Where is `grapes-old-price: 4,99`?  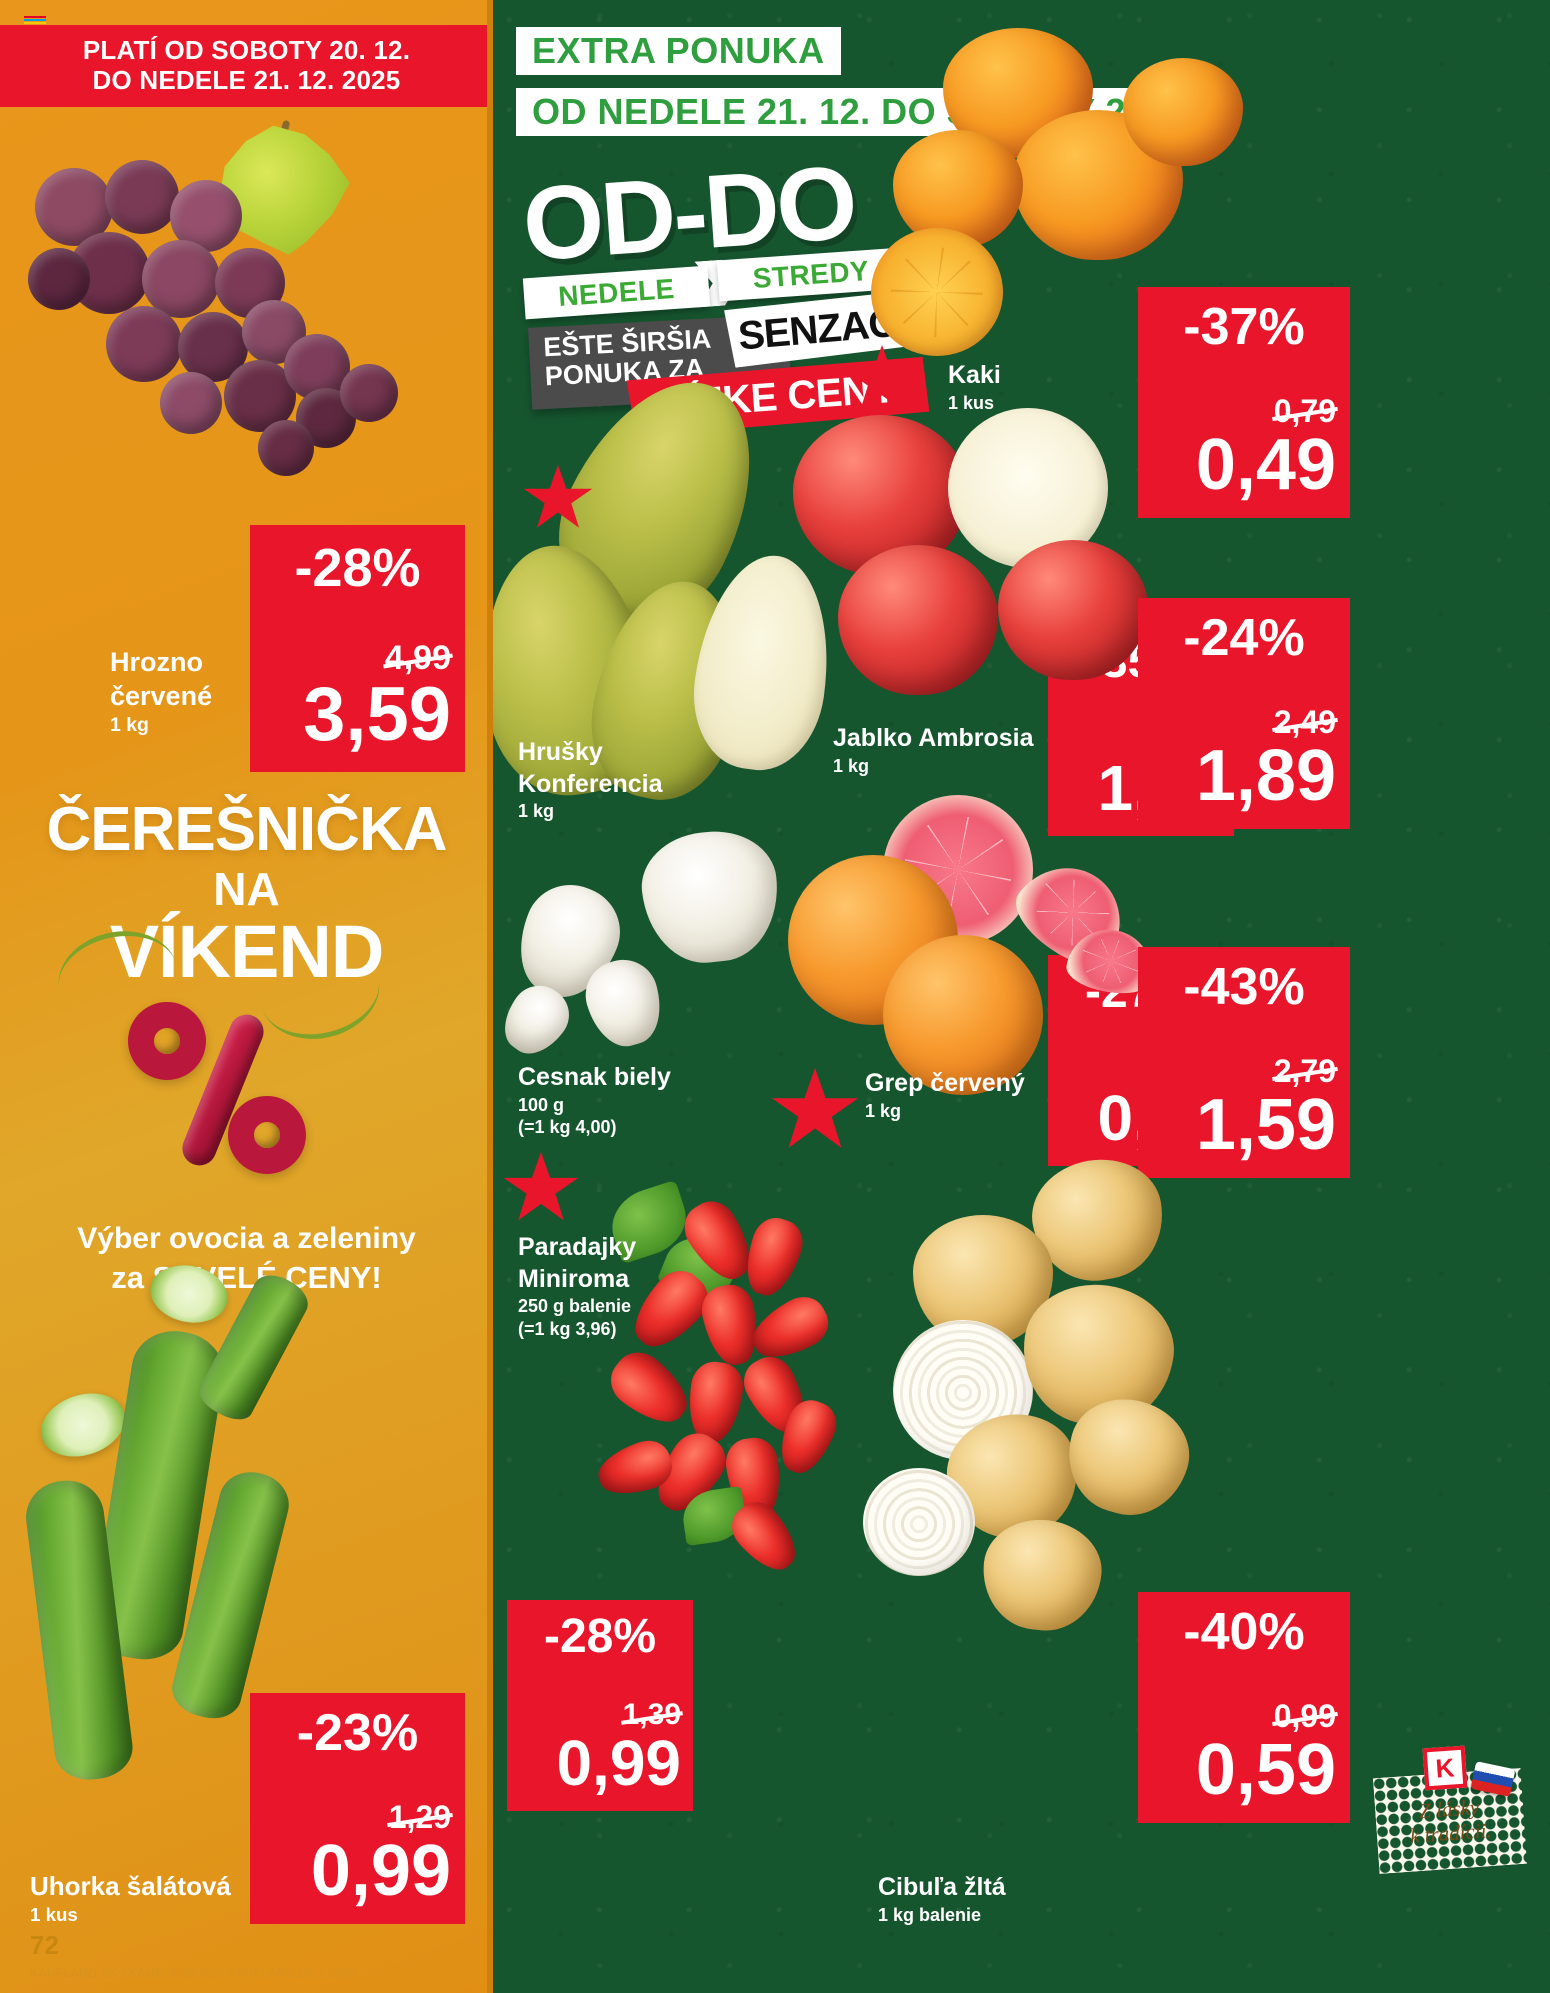
grapes-old-price: 4,99 is located at coordinates (417, 658).